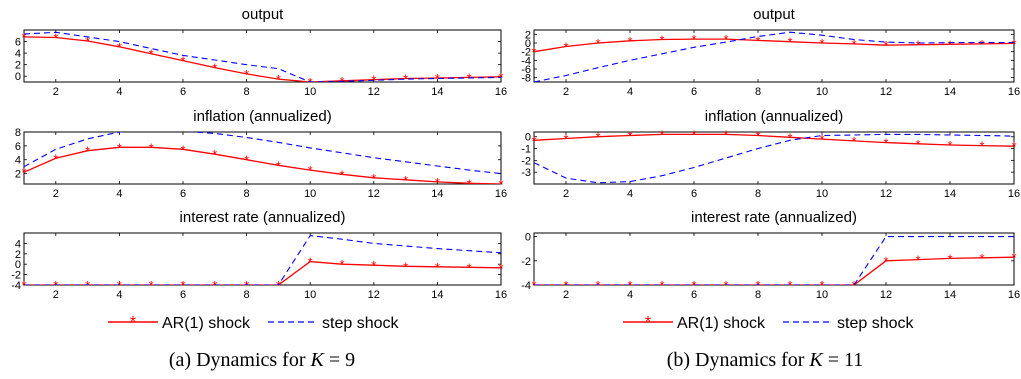  Describe the element at coordinates (18, 43) in the screenshot. I see `y-tick-label: 6` at that location.